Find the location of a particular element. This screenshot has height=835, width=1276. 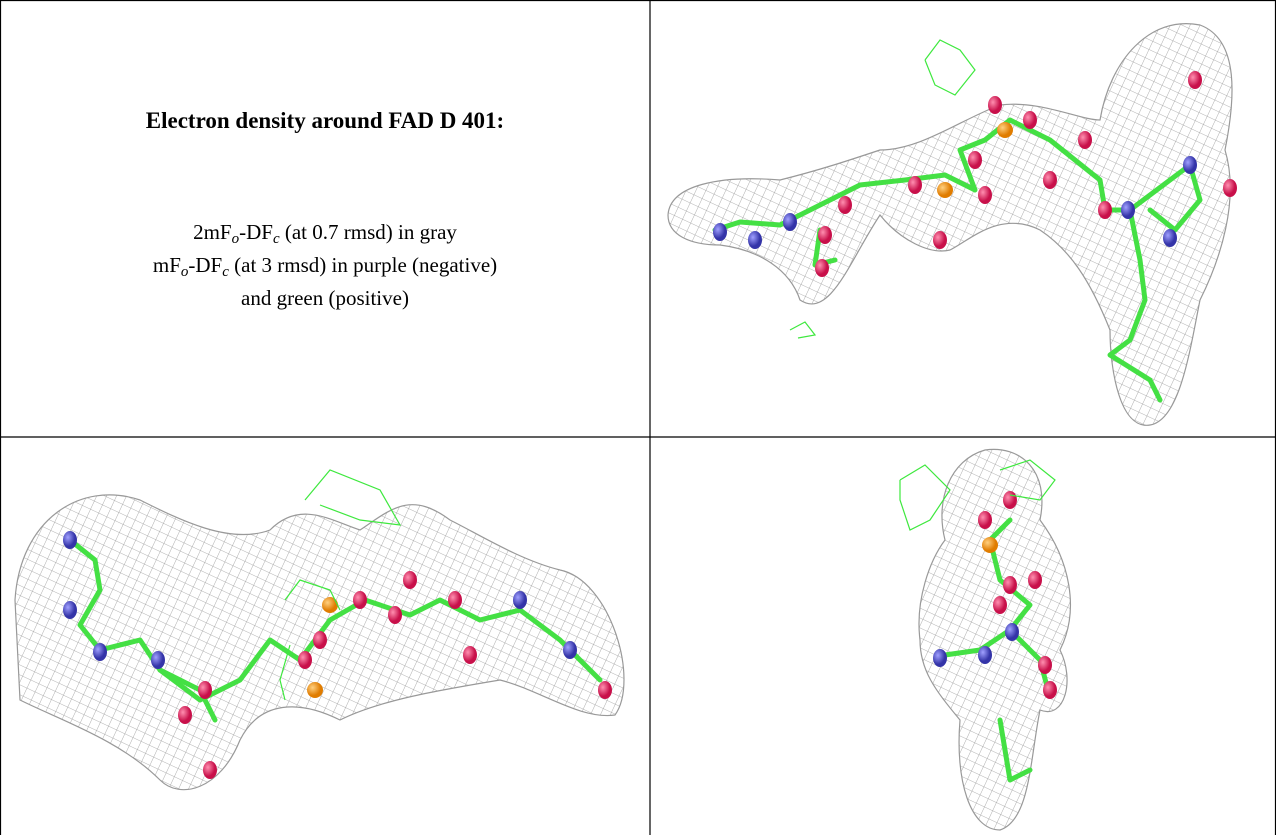

text-run: (at 0.7 rmsd) in gray is located at coordinates (368, 232).